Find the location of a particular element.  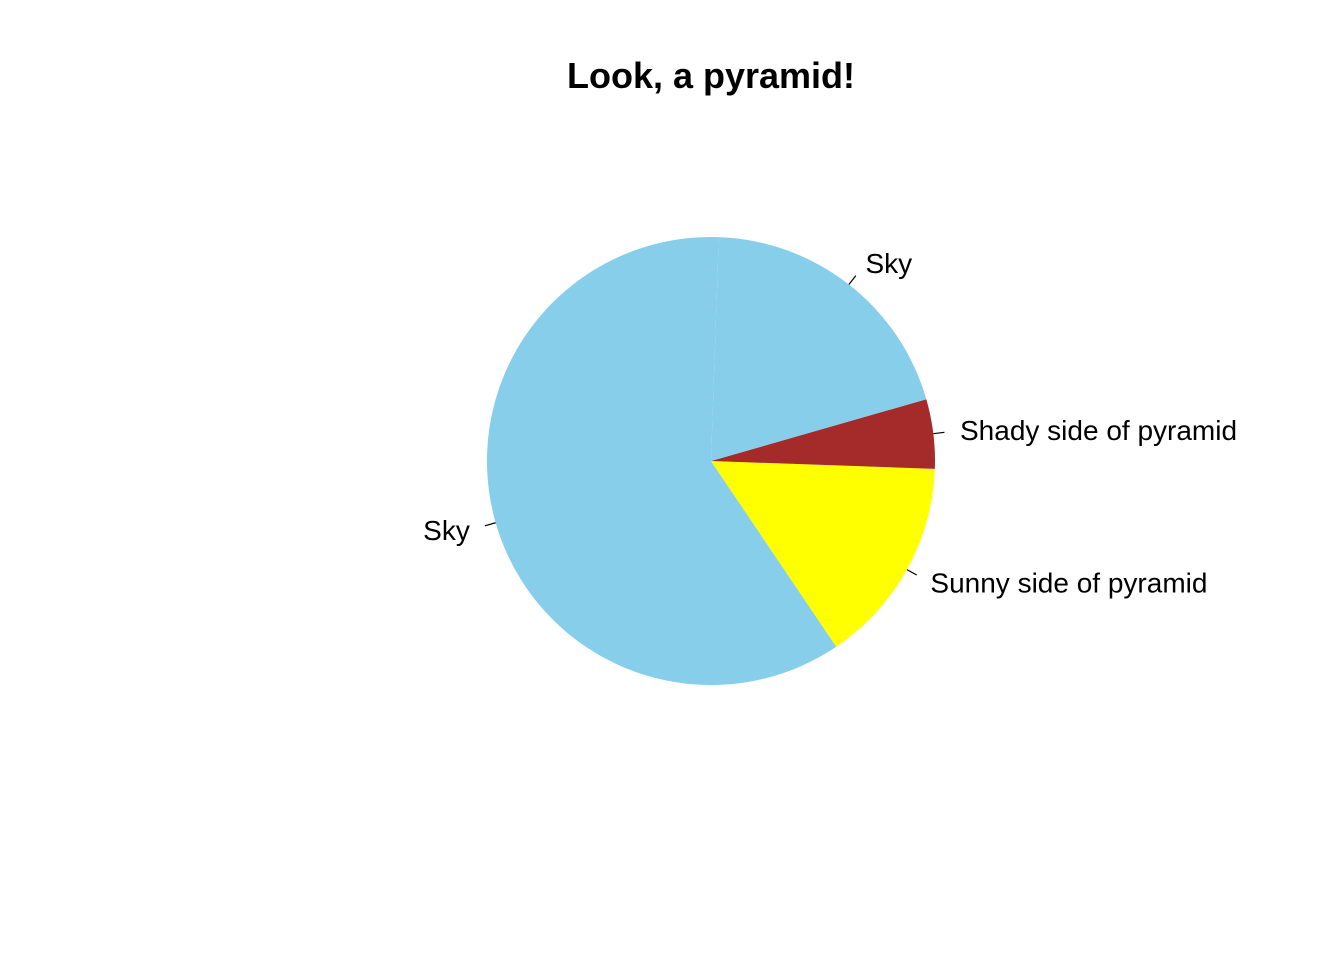

chart-title: Look, a pyramid! is located at coordinates (711, 75).